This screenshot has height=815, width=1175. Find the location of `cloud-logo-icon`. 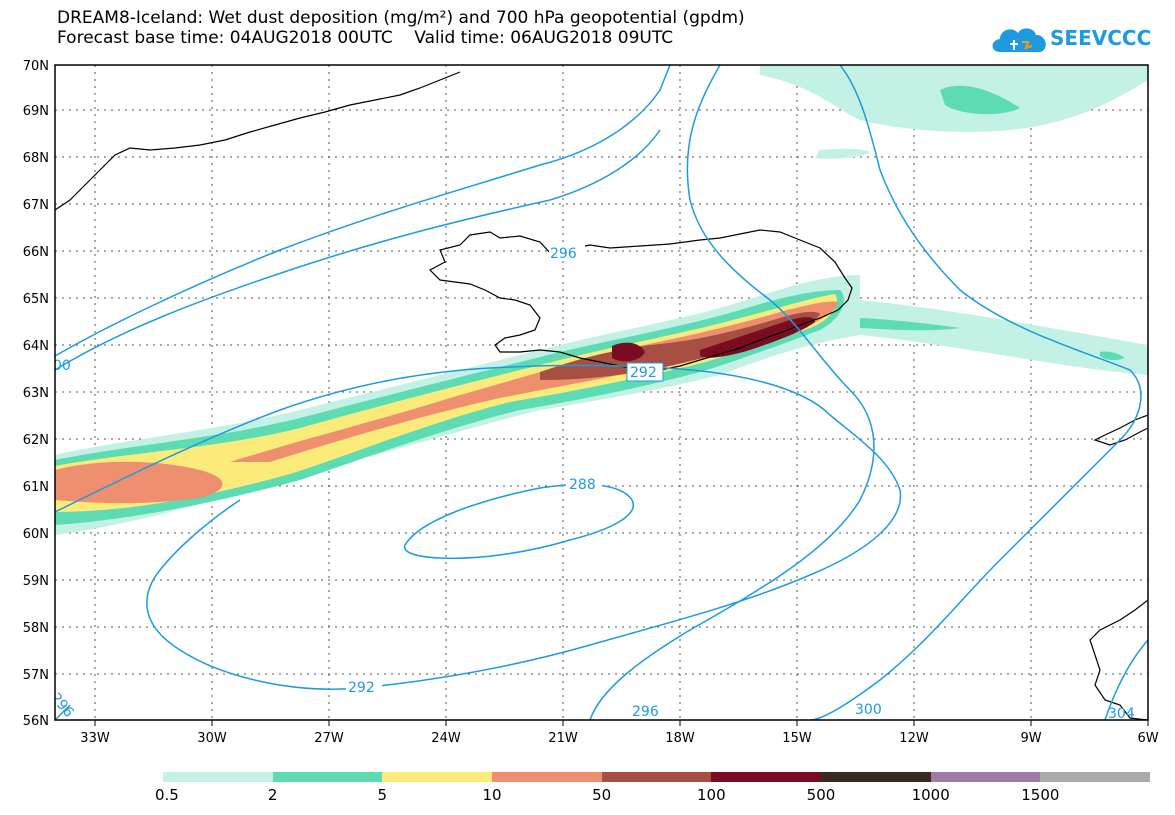

cloud-logo-icon is located at coordinates (1019, 40).